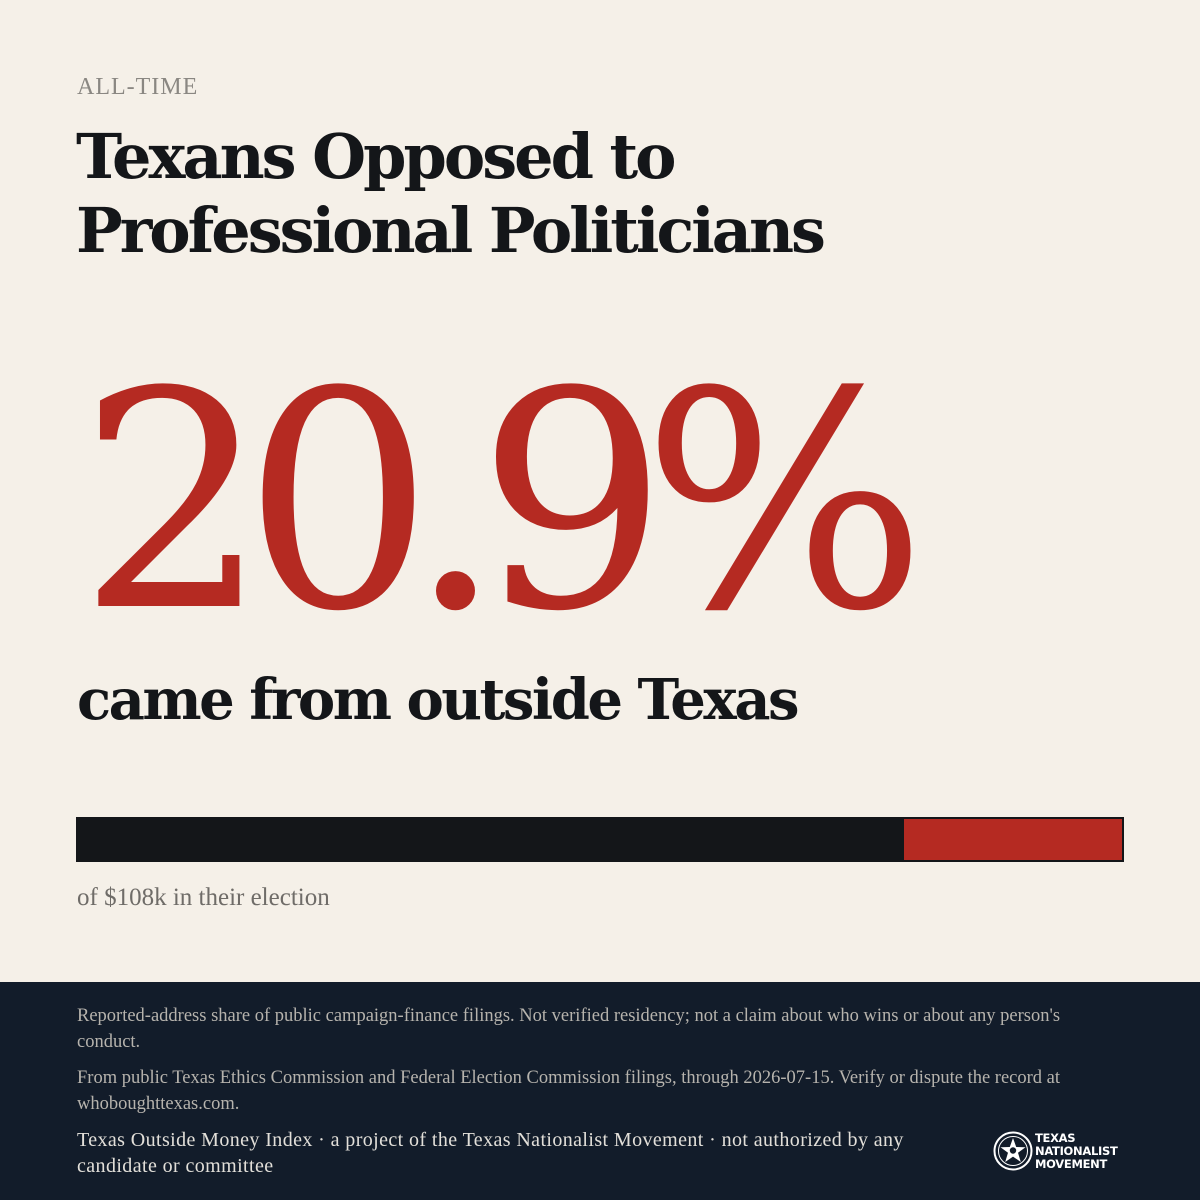 The width and height of the screenshot is (1200, 1200). What do you see at coordinates (438, 700) in the screenshot?
I see `outside-share-subline: came from outside Texas` at bounding box center [438, 700].